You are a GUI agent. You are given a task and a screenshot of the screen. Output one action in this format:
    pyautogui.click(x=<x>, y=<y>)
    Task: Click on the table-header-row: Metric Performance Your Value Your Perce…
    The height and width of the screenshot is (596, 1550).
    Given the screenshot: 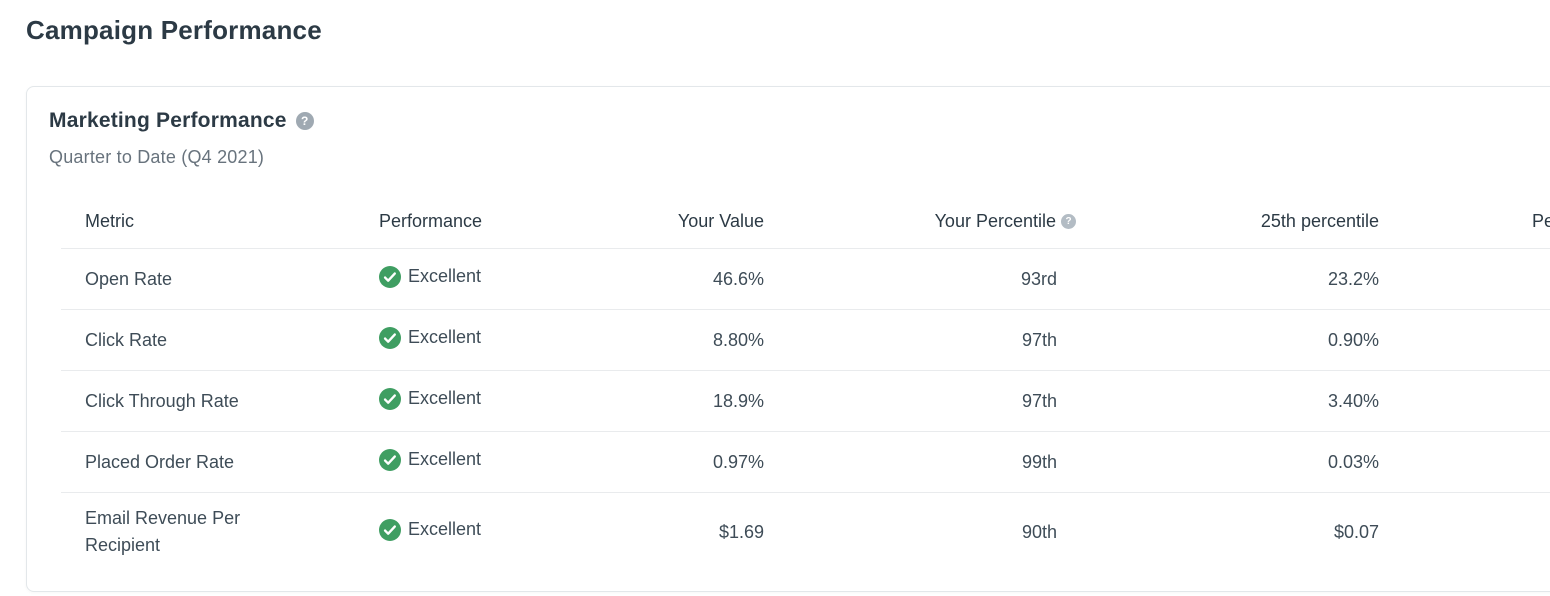 What is the action you would take?
    pyautogui.click(x=805, y=221)
    